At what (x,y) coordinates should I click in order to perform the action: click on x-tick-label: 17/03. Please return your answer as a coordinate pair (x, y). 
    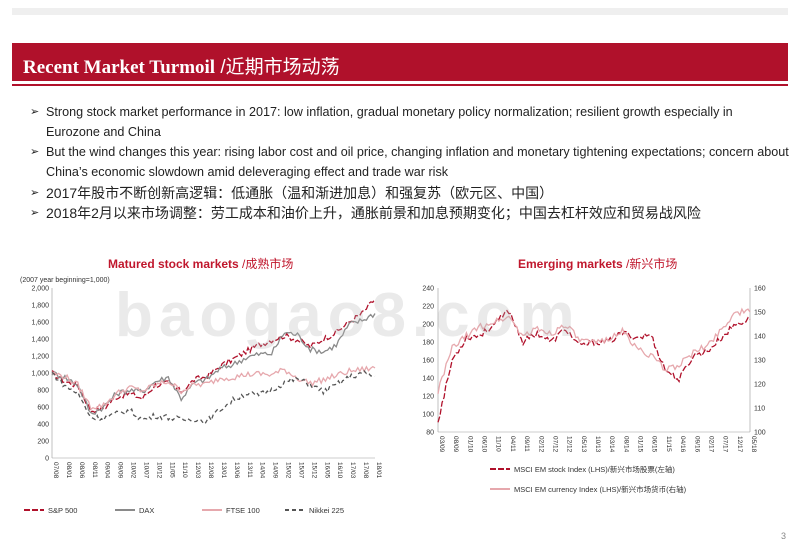
    Looking at the image, I should click on (352, 470).